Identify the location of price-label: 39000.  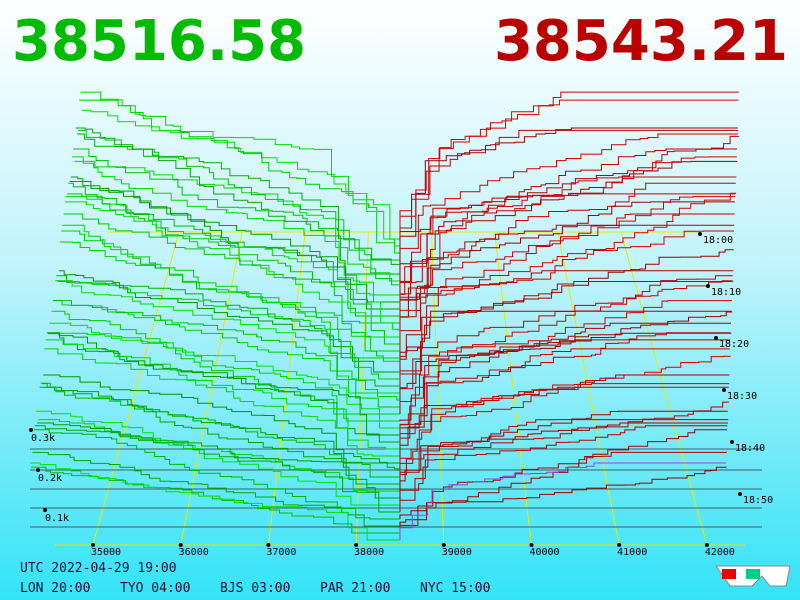
(457, 552).